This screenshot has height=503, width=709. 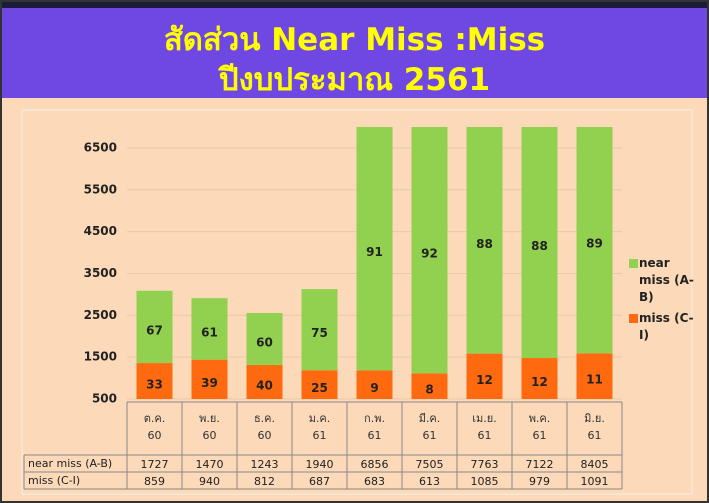 What do you see at coordinates (484, 427) in the screenshot?
I see `x-tick-label: เม.ย.61` at bounding box center [484, 427].